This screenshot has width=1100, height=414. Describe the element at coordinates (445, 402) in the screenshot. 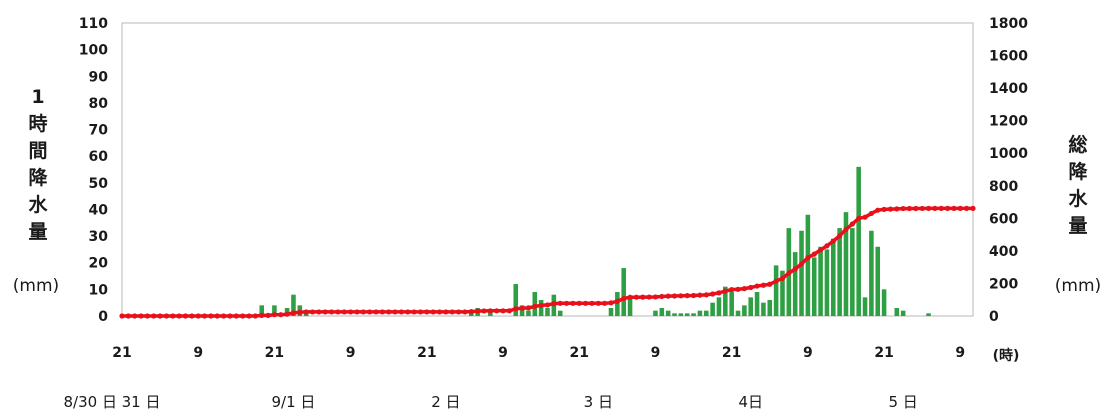

I see `x-date-label: 2 日` at that location.